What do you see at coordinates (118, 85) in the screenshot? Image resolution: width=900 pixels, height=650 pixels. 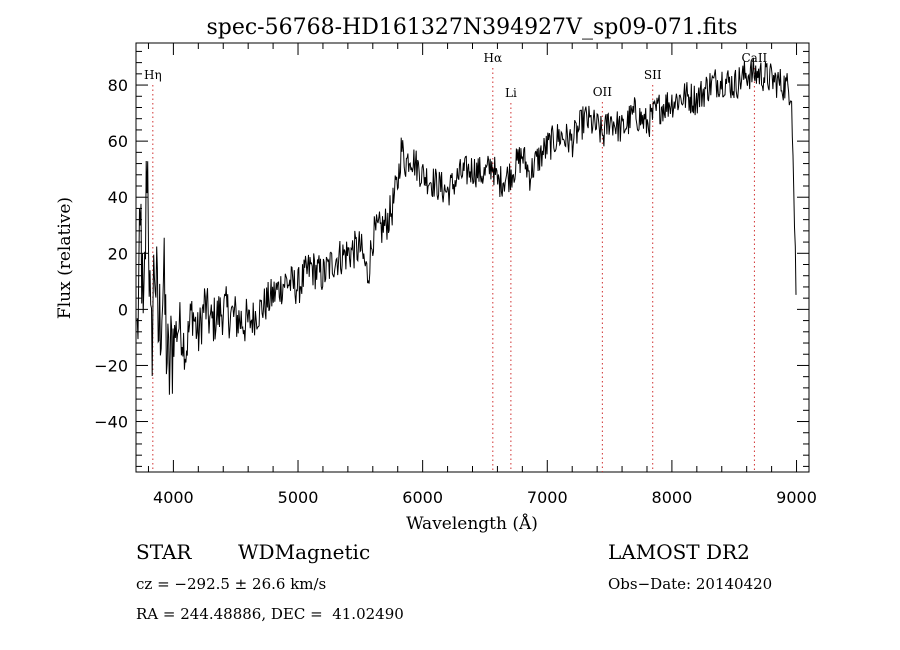 I see `y-tick-label: 80` at bounding box center [118, 85].